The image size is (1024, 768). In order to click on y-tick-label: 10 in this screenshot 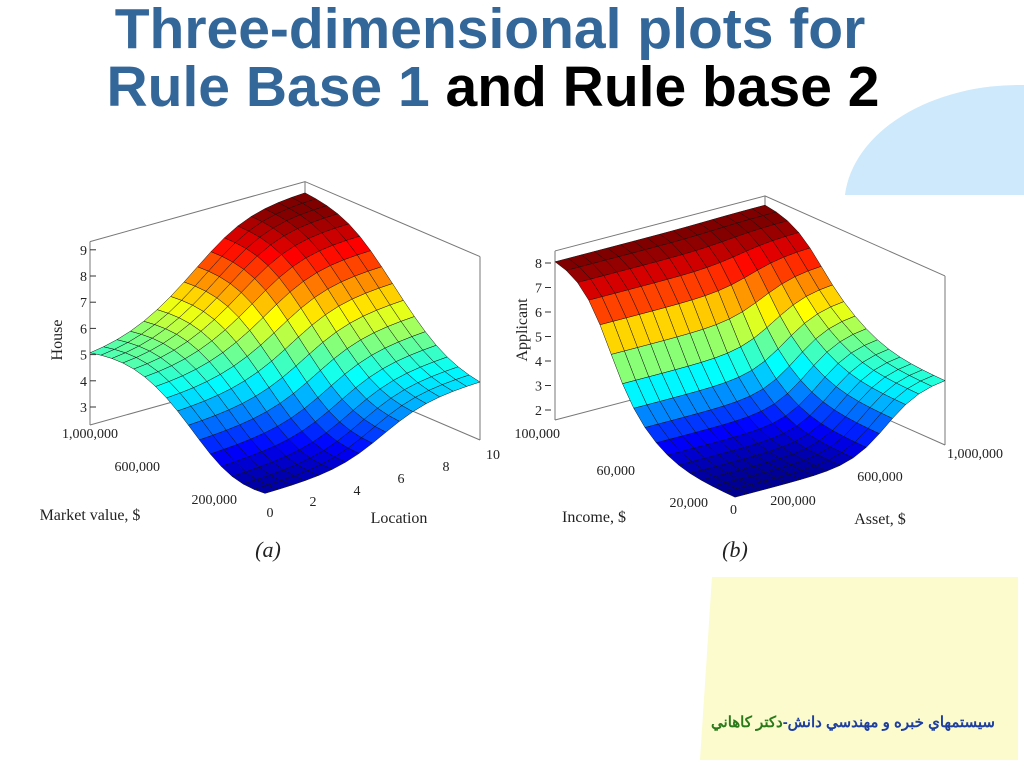, I will do `click(493, 455)`.